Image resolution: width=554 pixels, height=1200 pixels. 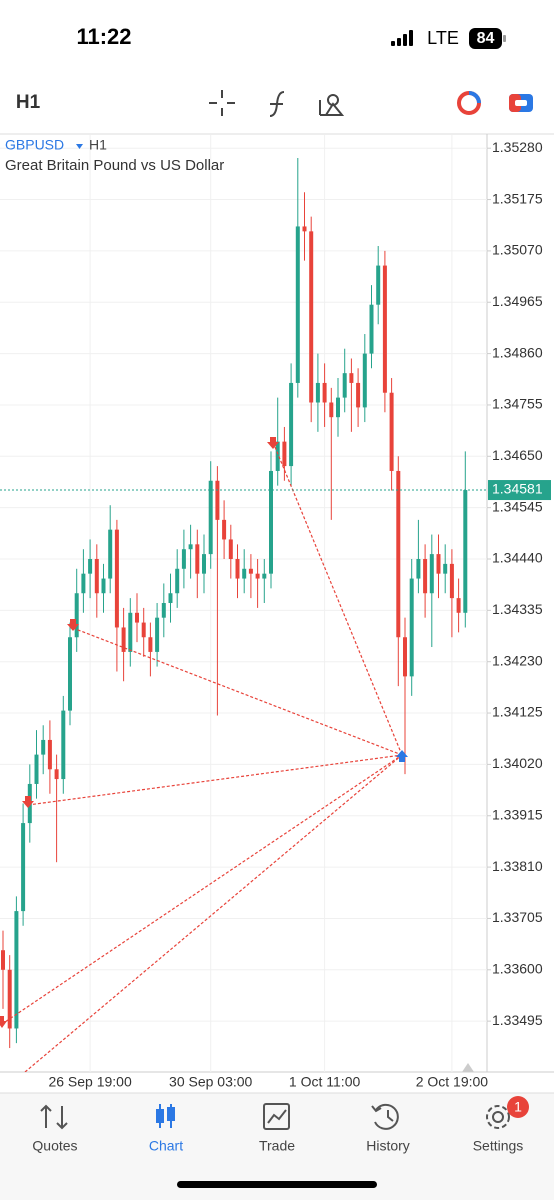 What do you see at coordinates (54, 1146) in the screenshot?
I see `nav-label: Quotes` at bounding box center [54, 1146].